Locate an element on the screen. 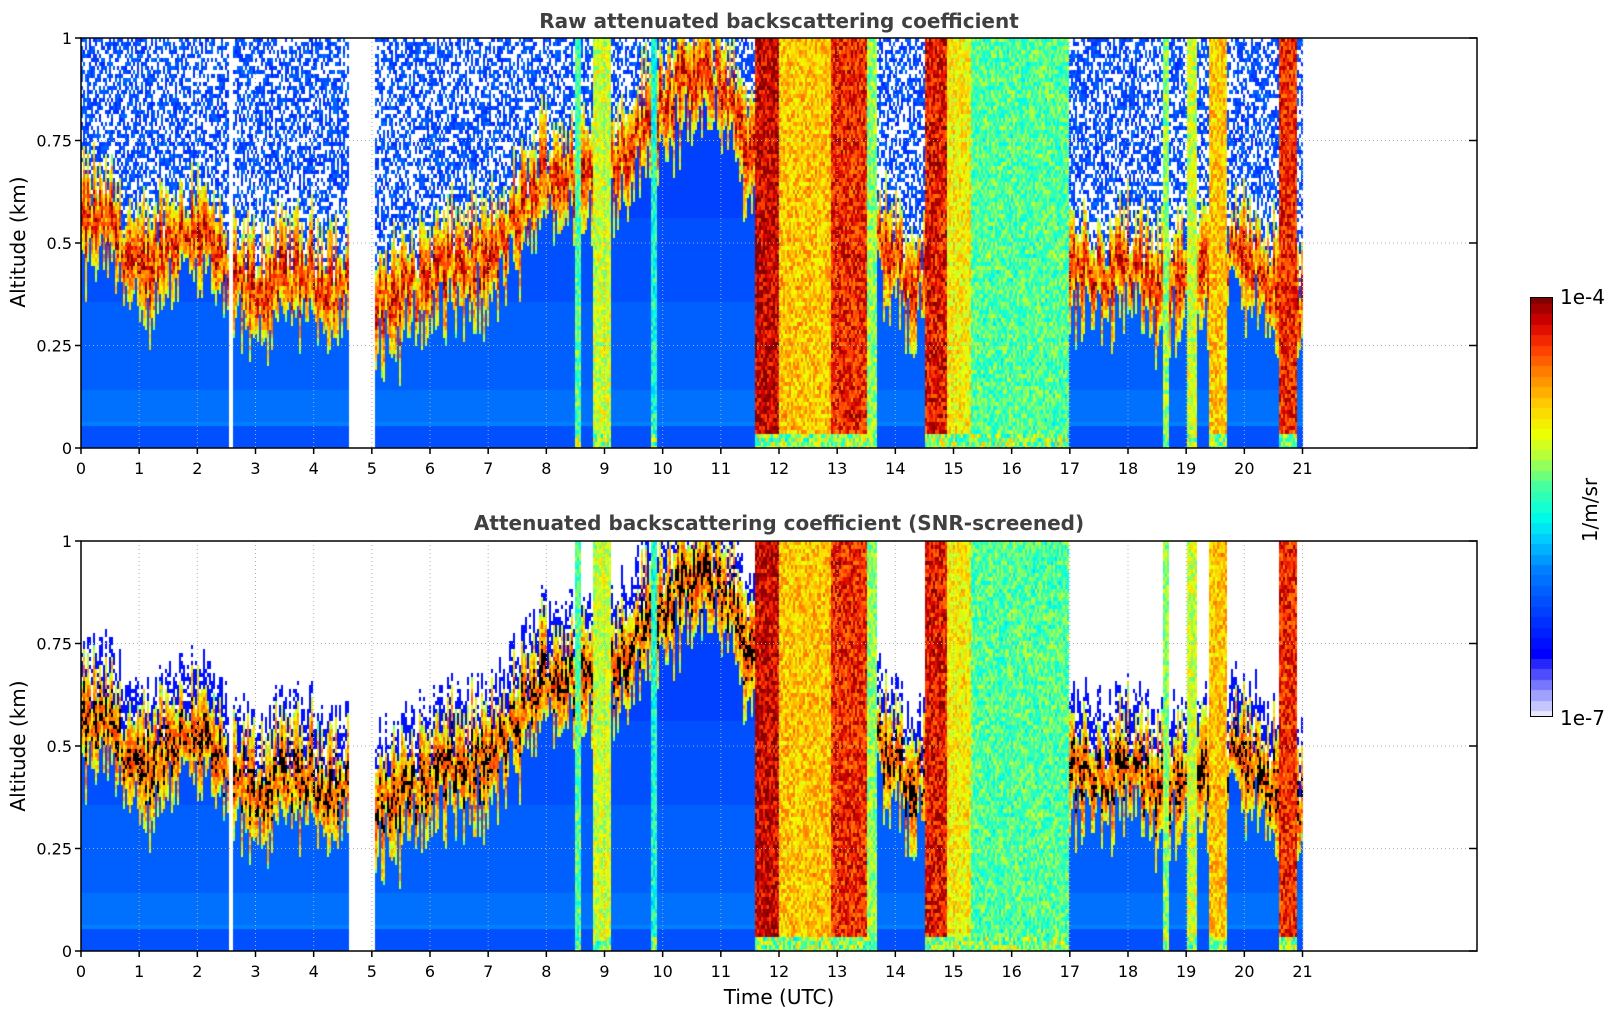 The height and width of the screenshot is (1020, 1621). colorbar-min-label: 1e-7 is located at coordinates (1582, 718).